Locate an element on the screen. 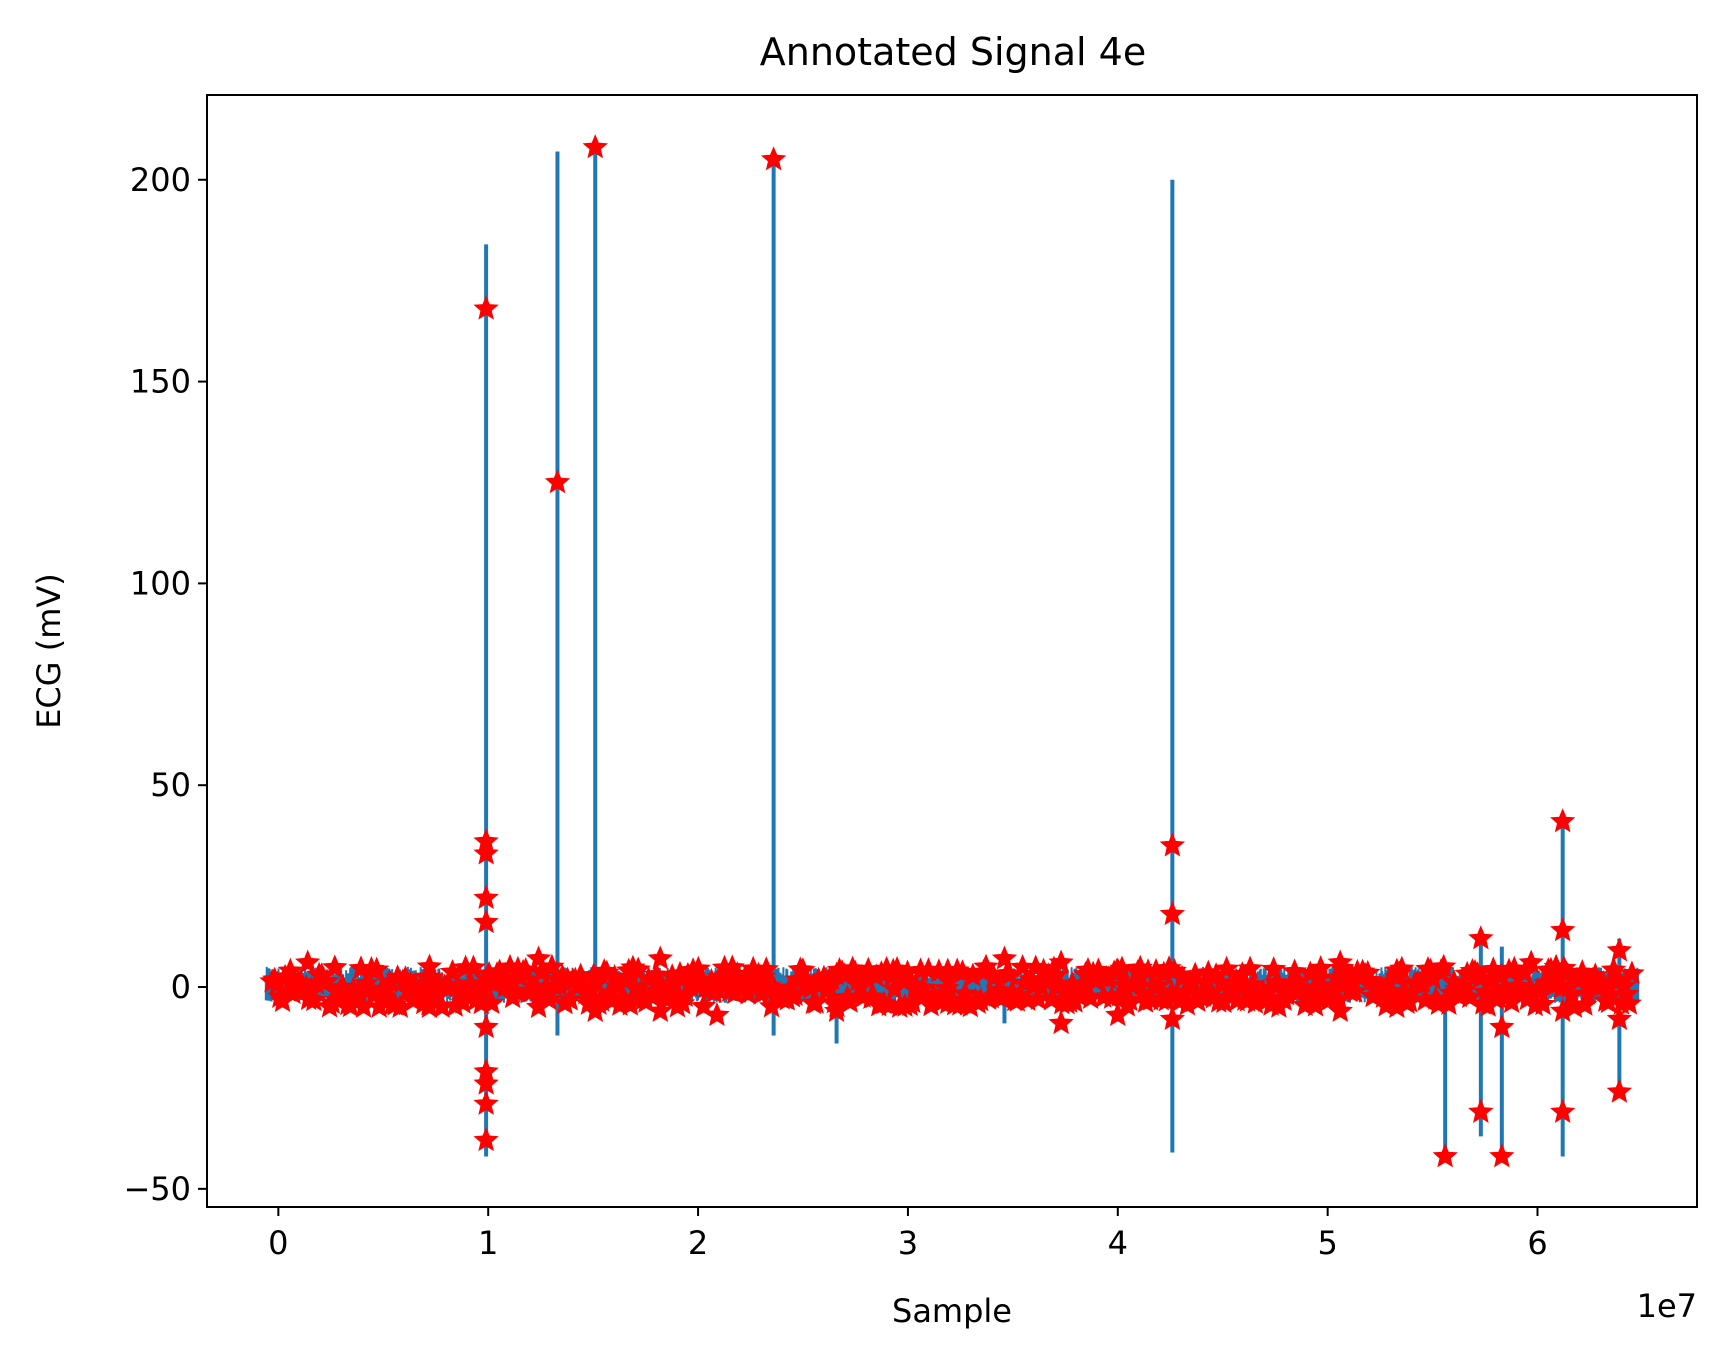 This screenshot has width=1723, height=1361. x-axis: 0 1 2 3 4 5 6 is located at coordinates (908, 1234).